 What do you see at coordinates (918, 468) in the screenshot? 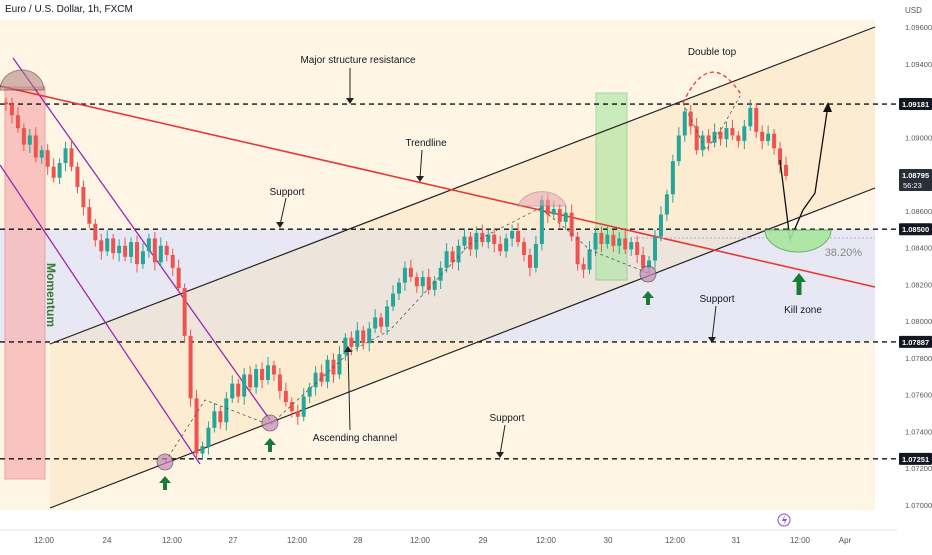
I see `y-tick-label: 1.07200` at bounding box center [918, 468].